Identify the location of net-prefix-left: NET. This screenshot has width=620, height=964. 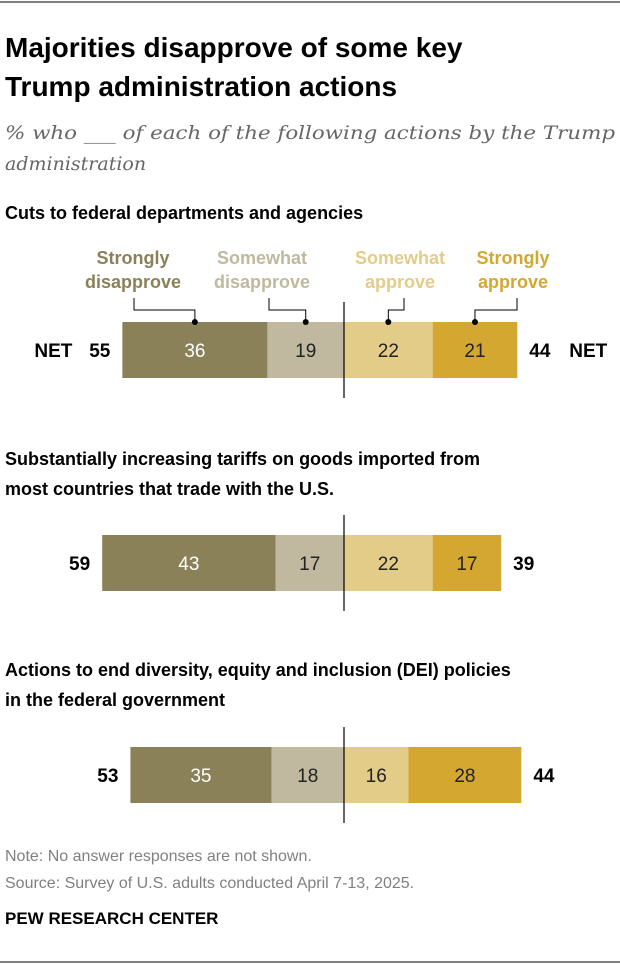
(53, 351).